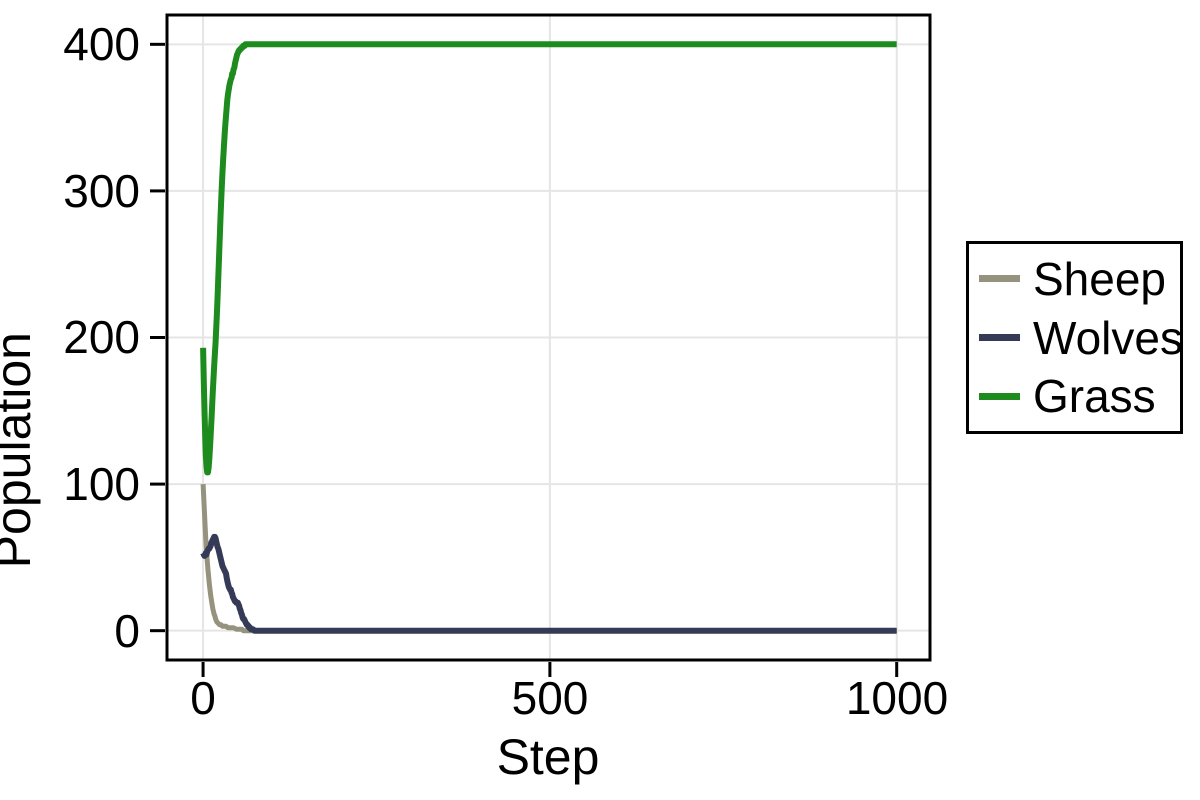 This screenshot has width=1200, height=800. I want to click on x-tick-label-0: 0, so click(203, 698).